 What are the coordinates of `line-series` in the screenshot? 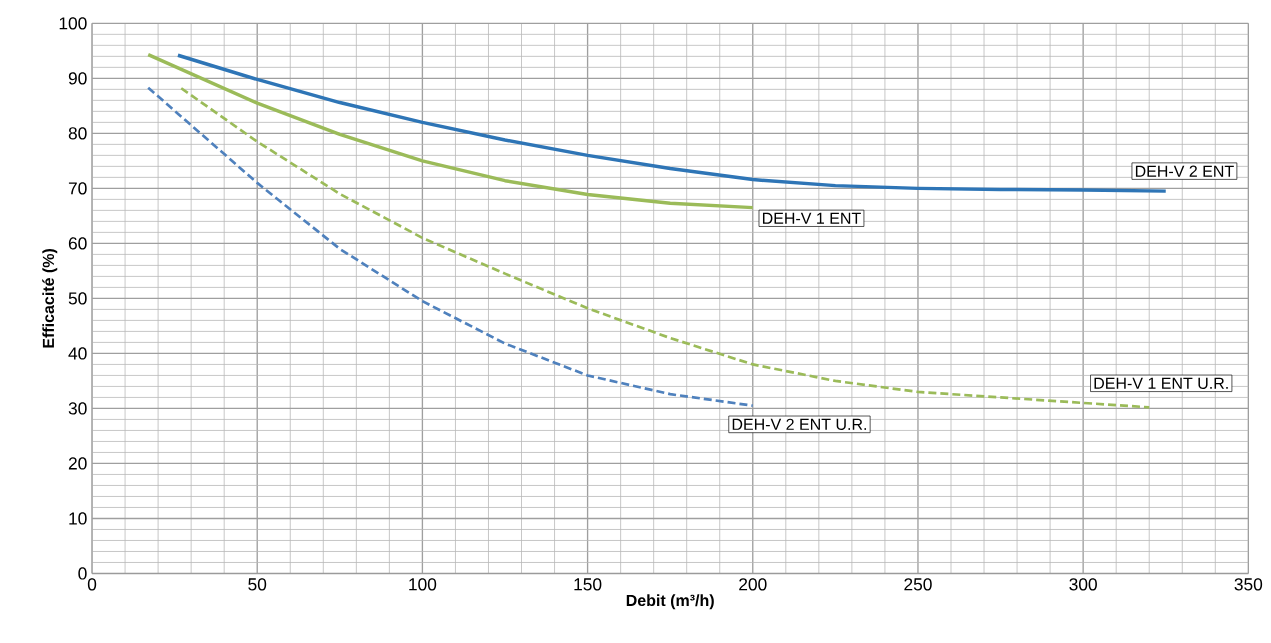 It's located at (450, 131).